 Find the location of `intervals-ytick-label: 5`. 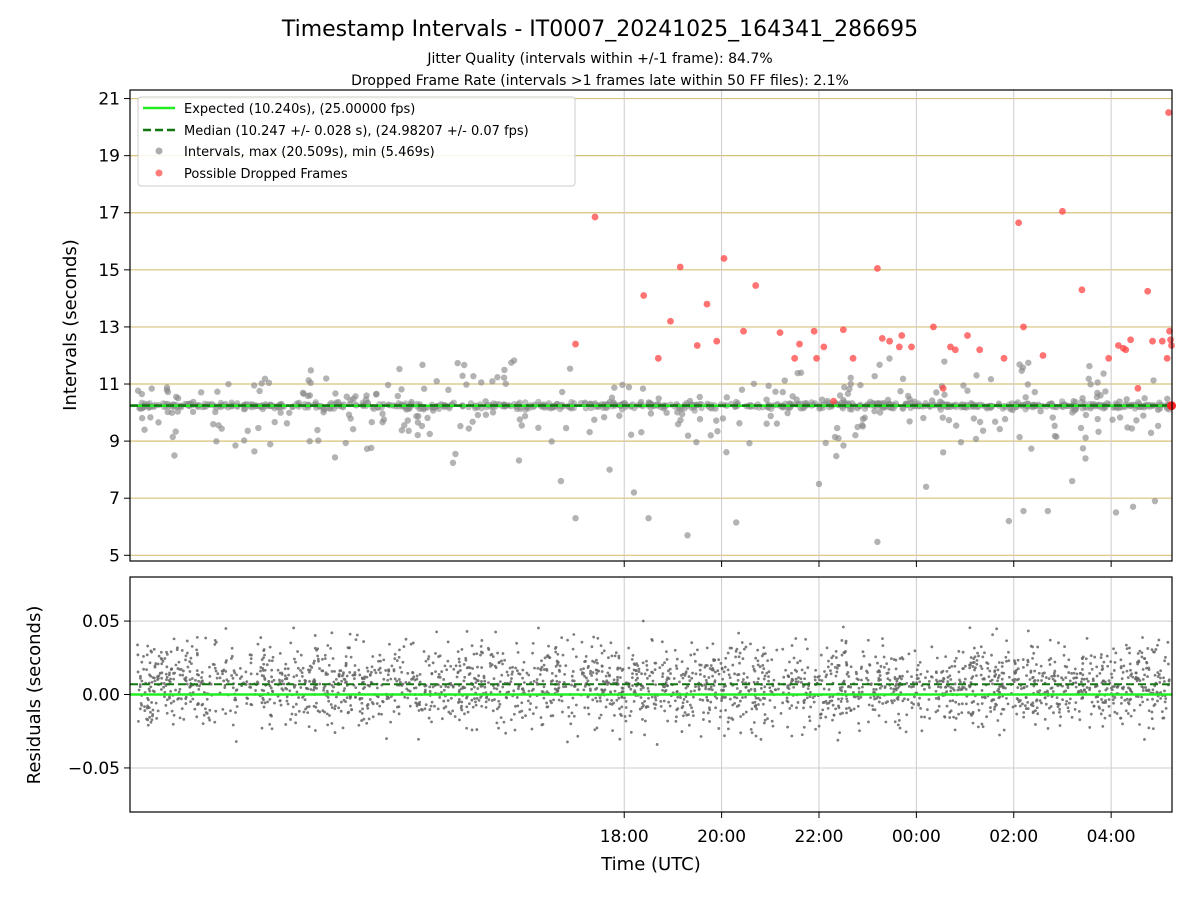

intervals-ytick-label: 5 is located at coordinates (114, 556).